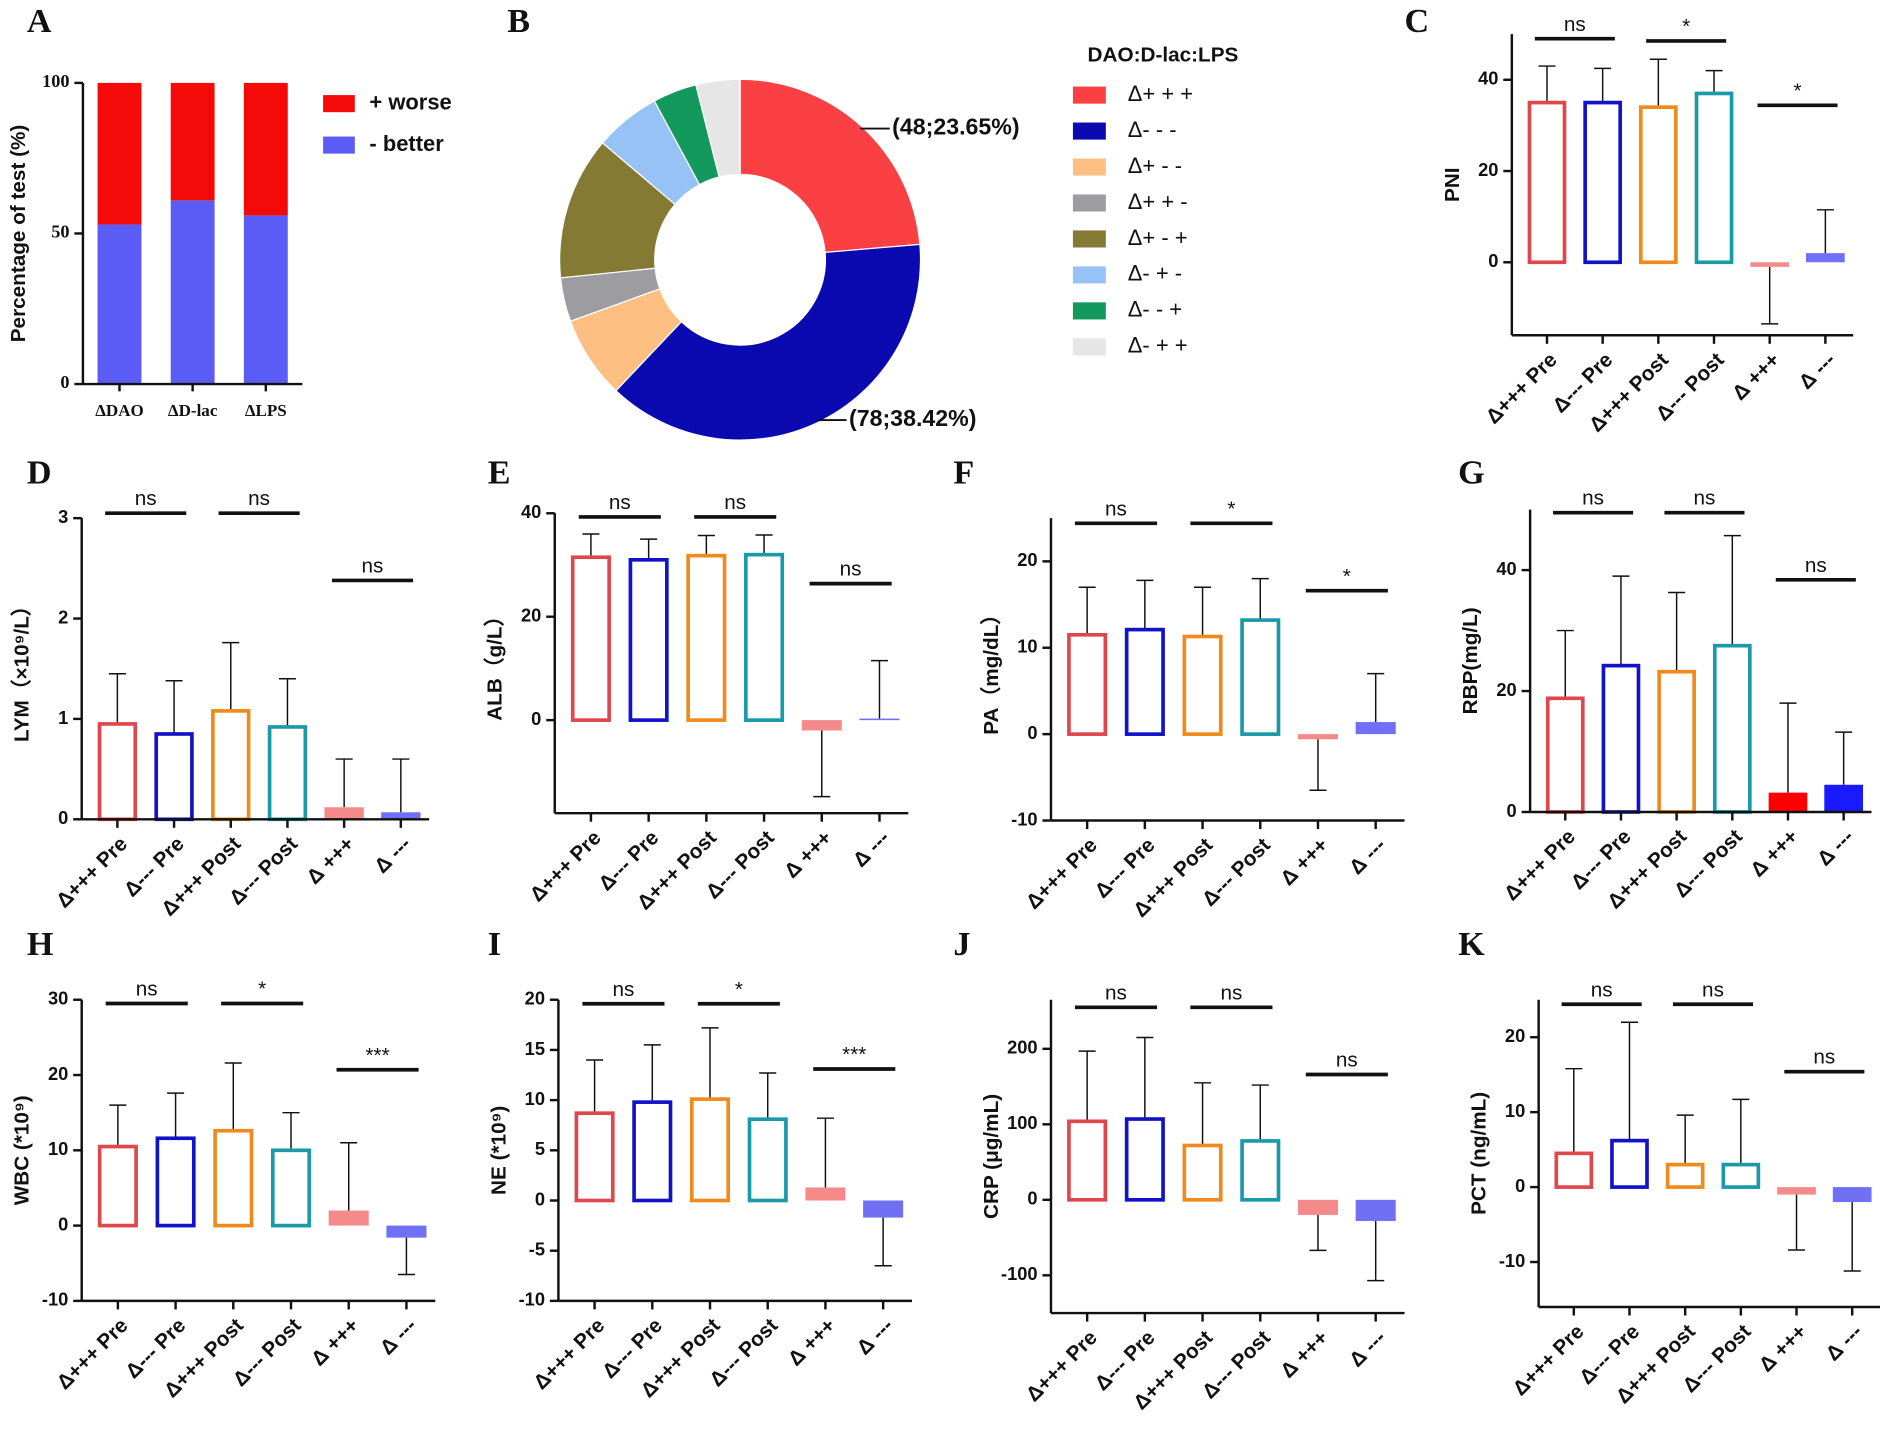 The height and width of the screenshot is (1435, 1902). Describe the element at coordinates (991, 1156) in the screenshot. I see `y-axis-label: CRP (μg/mL)` at that location.